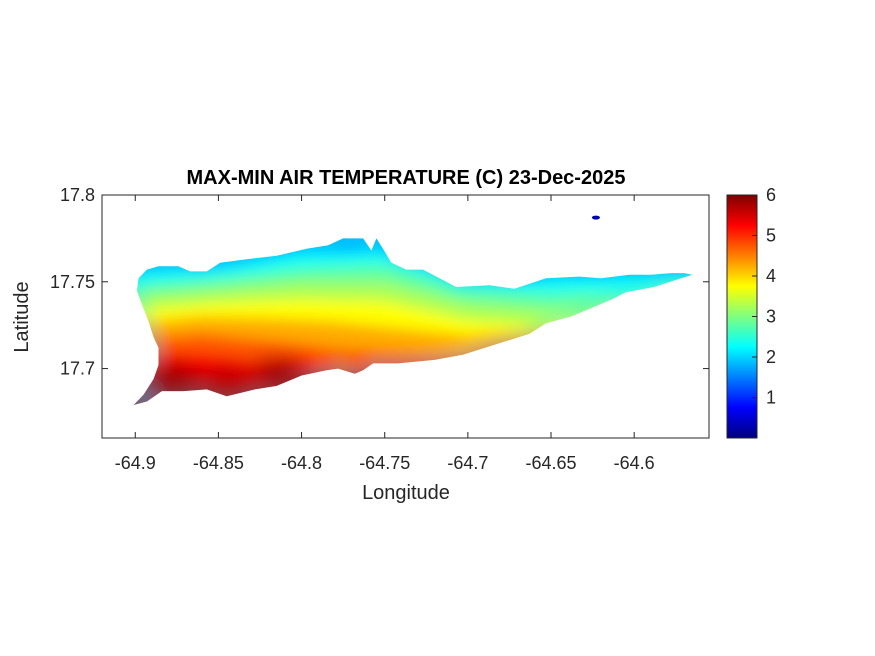  I want to click on colorbar-tick-label: 2, so click(771, 357).